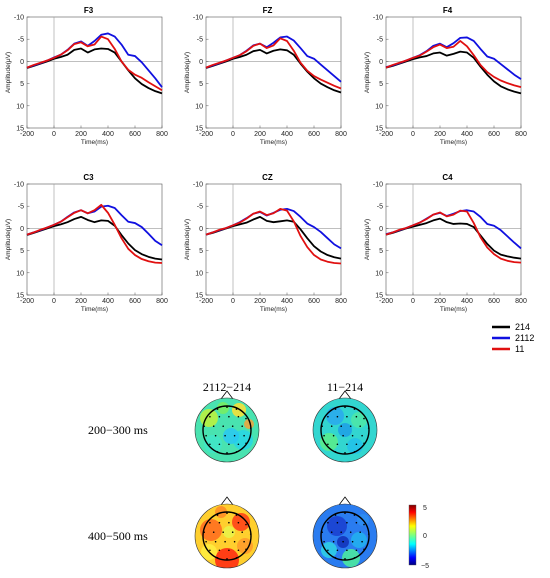  What do you see at coordinates (81, 301) in the screenshot?
I see `x-tick-label: 200` at bounding box center [81, 301].